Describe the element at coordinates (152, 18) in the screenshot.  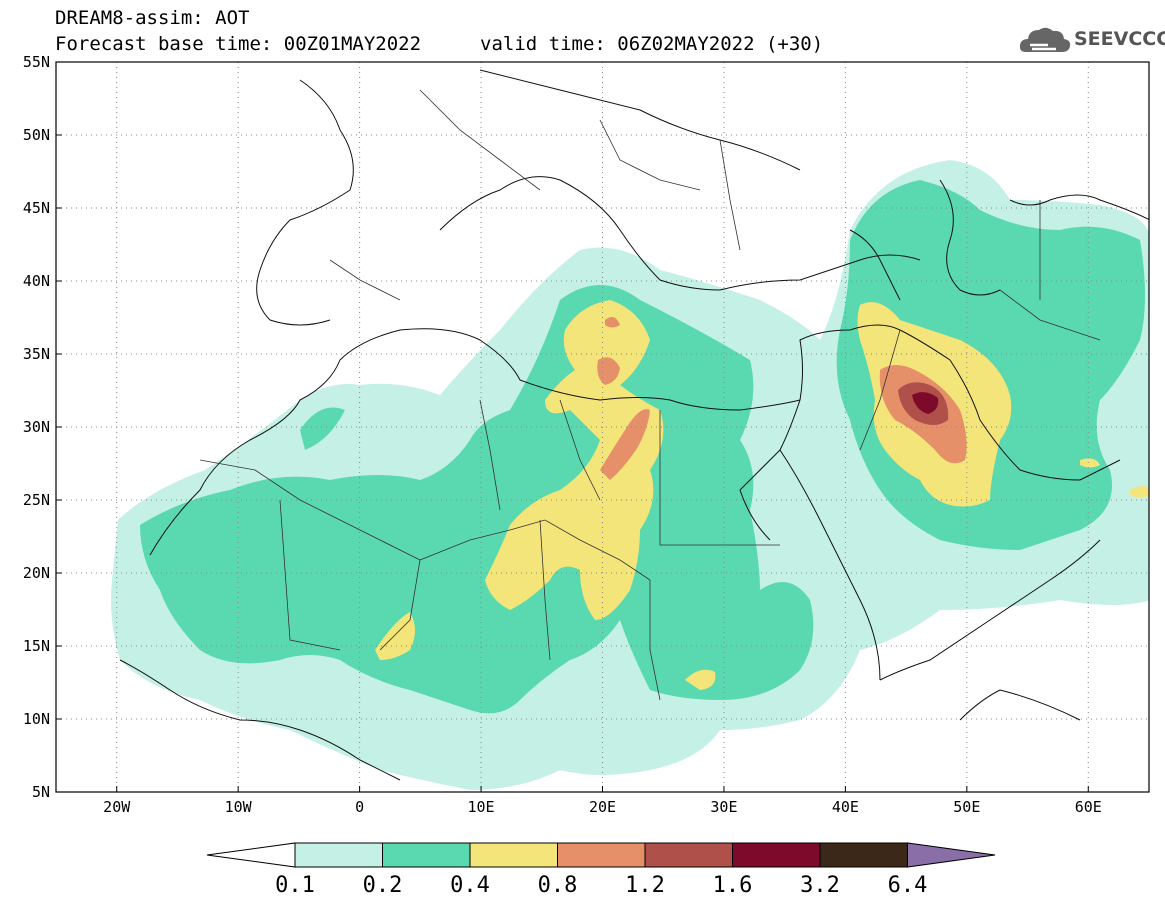
I see `map-title: DREAM8-assim: AOT` at that location.